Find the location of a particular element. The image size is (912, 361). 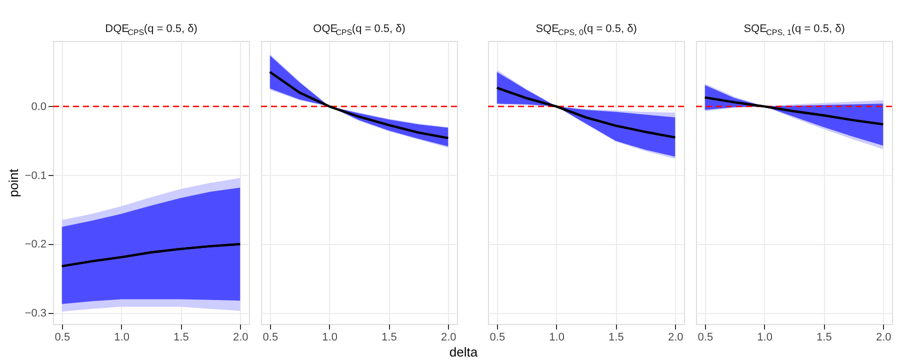

y-tick-label: 0.0 is located at coordinates (38, 106).